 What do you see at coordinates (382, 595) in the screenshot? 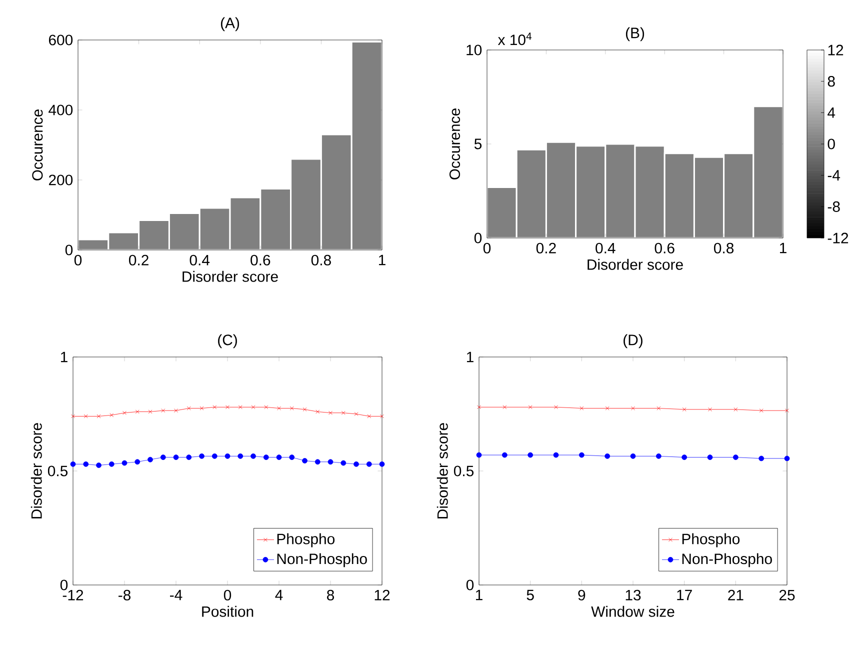
I see `x-tick-label: 12` at bounding box center [382, 595].